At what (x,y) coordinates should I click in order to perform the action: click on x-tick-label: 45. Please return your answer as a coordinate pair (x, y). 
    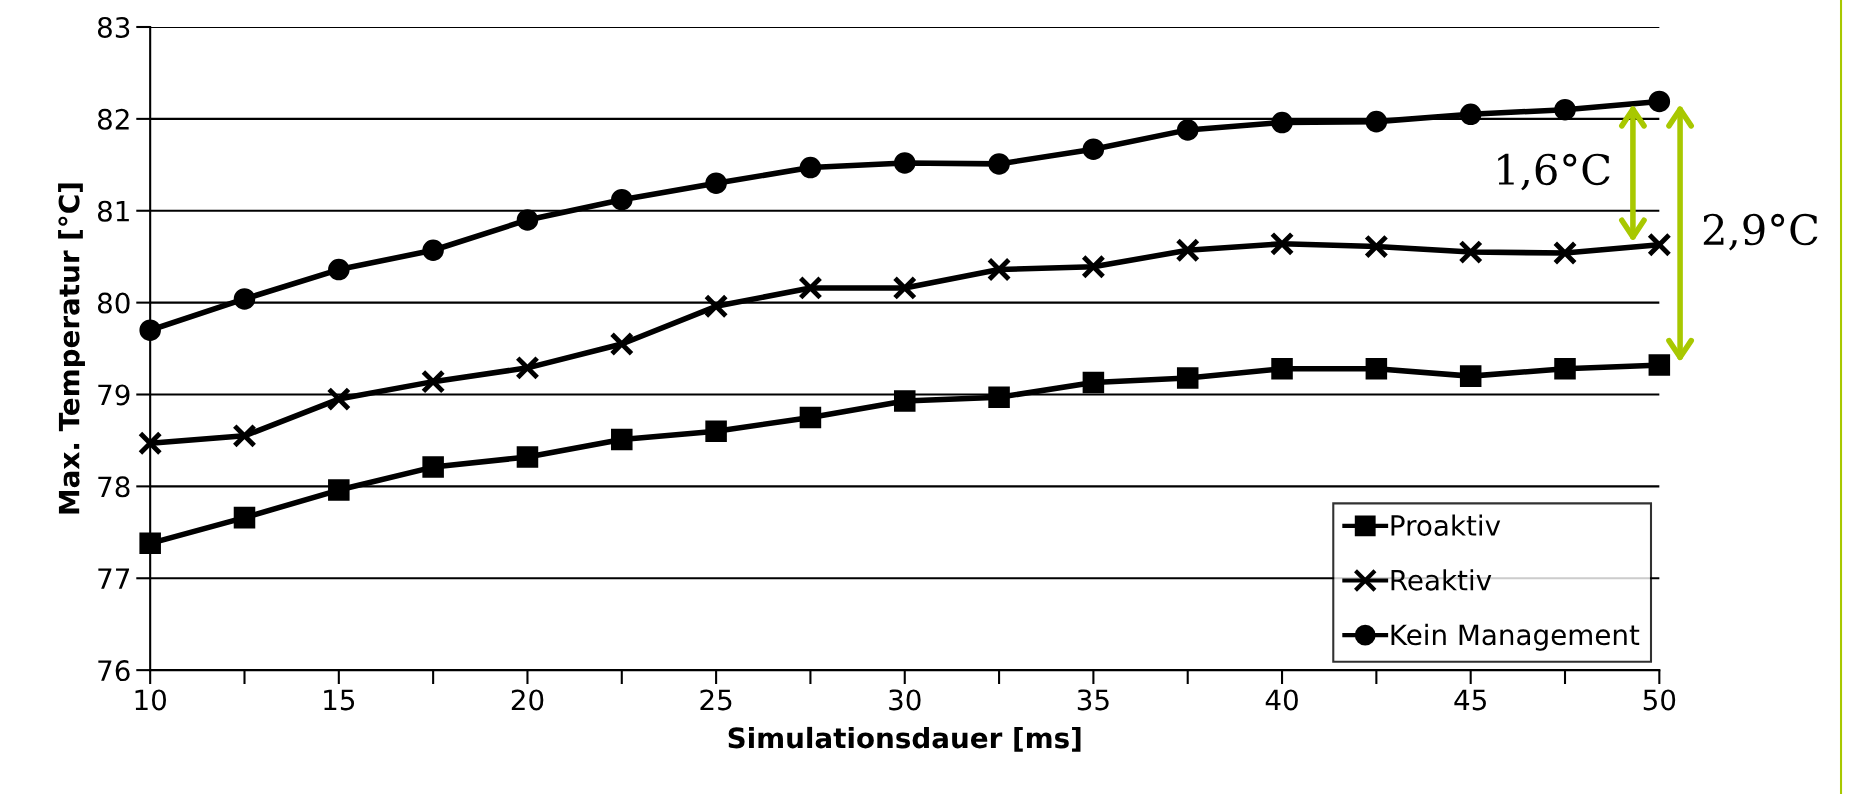
    Looking at the image, I should click on (1470, 700).